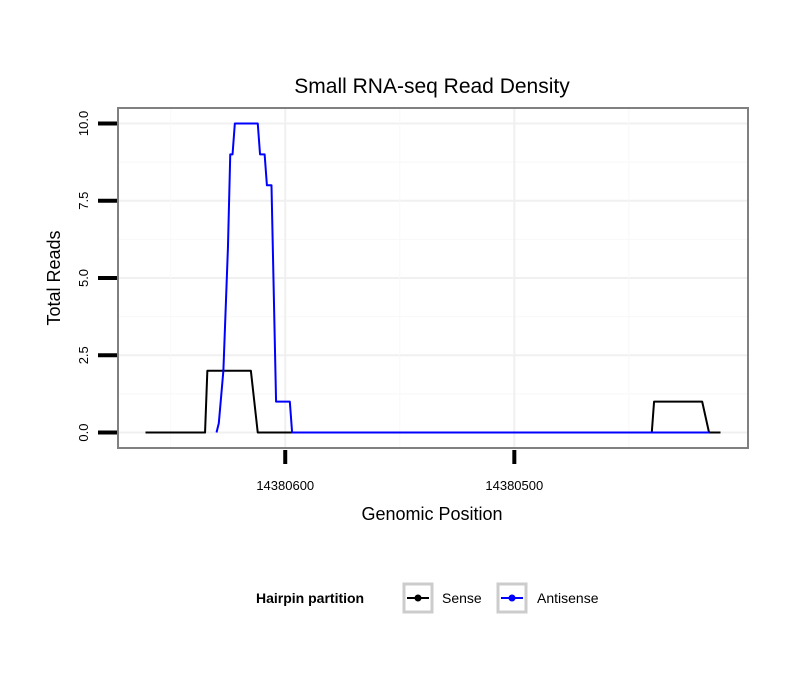 This screenshot has width=810, height=695. Describe the element at coordinates (54, 277) in the screenshot. I see `y-axis-label: Total Reads` at that location.